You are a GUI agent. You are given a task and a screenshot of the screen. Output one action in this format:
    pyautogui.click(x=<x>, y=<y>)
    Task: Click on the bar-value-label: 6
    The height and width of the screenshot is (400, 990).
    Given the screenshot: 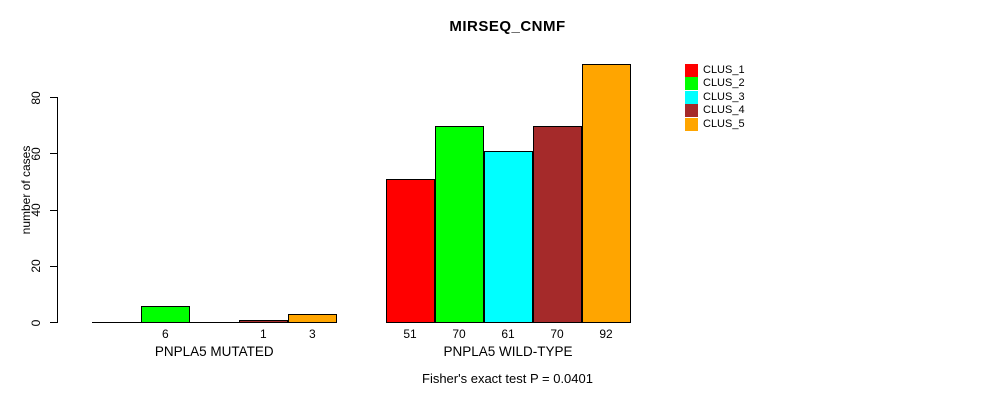 What is the action you would take?
    pyautogui.click(x=165, y=334)
    